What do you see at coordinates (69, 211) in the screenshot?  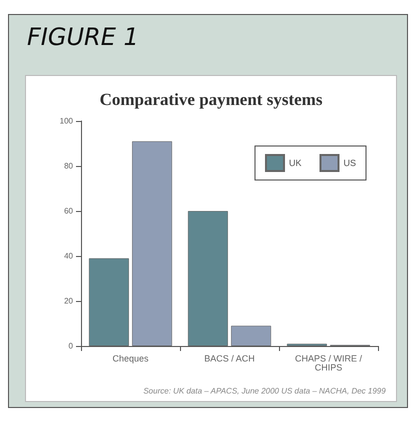 I see `y-tick-label: 60` at bounding box center [69, 211].